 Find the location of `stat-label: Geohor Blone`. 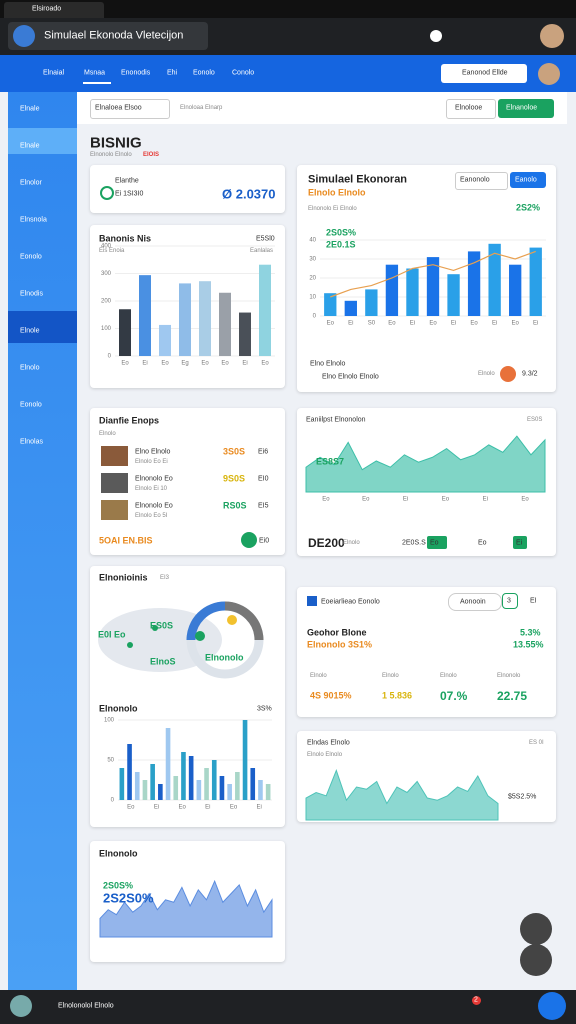

stat-label: Geohor Blone is located at coordinates (337, 632).